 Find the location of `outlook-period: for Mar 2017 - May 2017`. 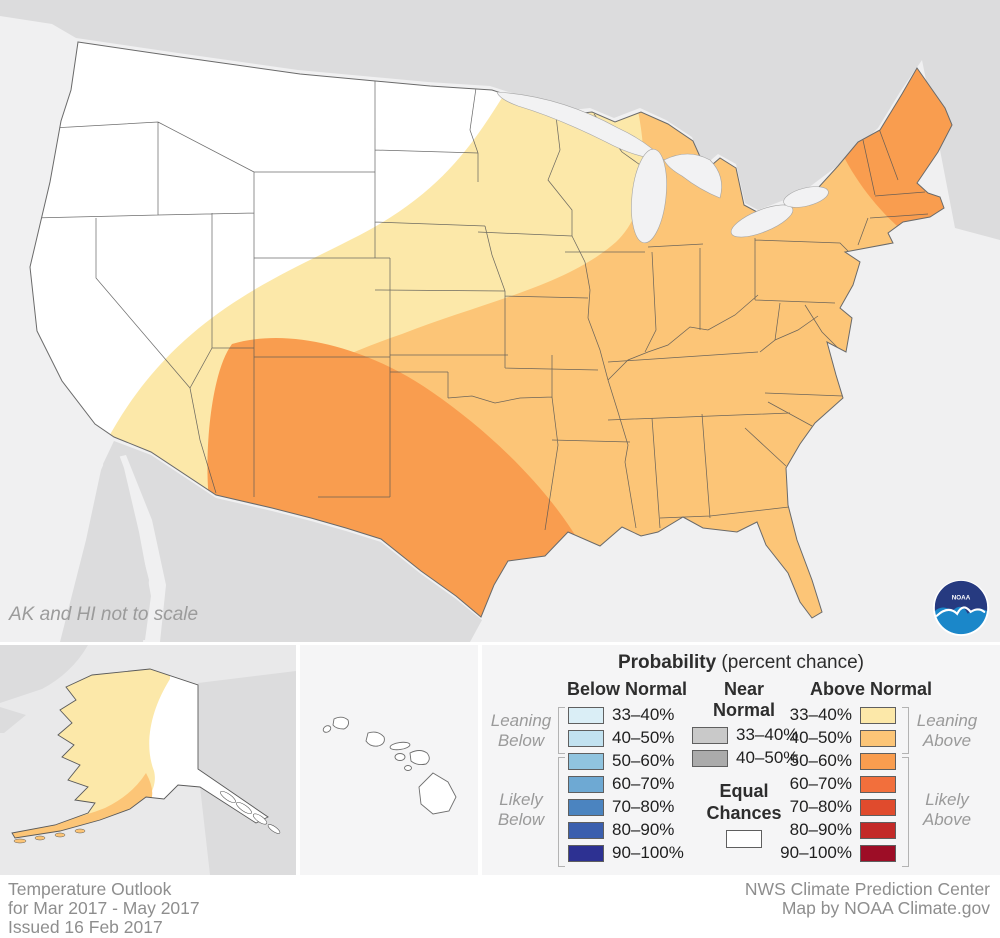

outlook-period: for Mar 2017 - May 2017 is located at coordinates (104, 908).